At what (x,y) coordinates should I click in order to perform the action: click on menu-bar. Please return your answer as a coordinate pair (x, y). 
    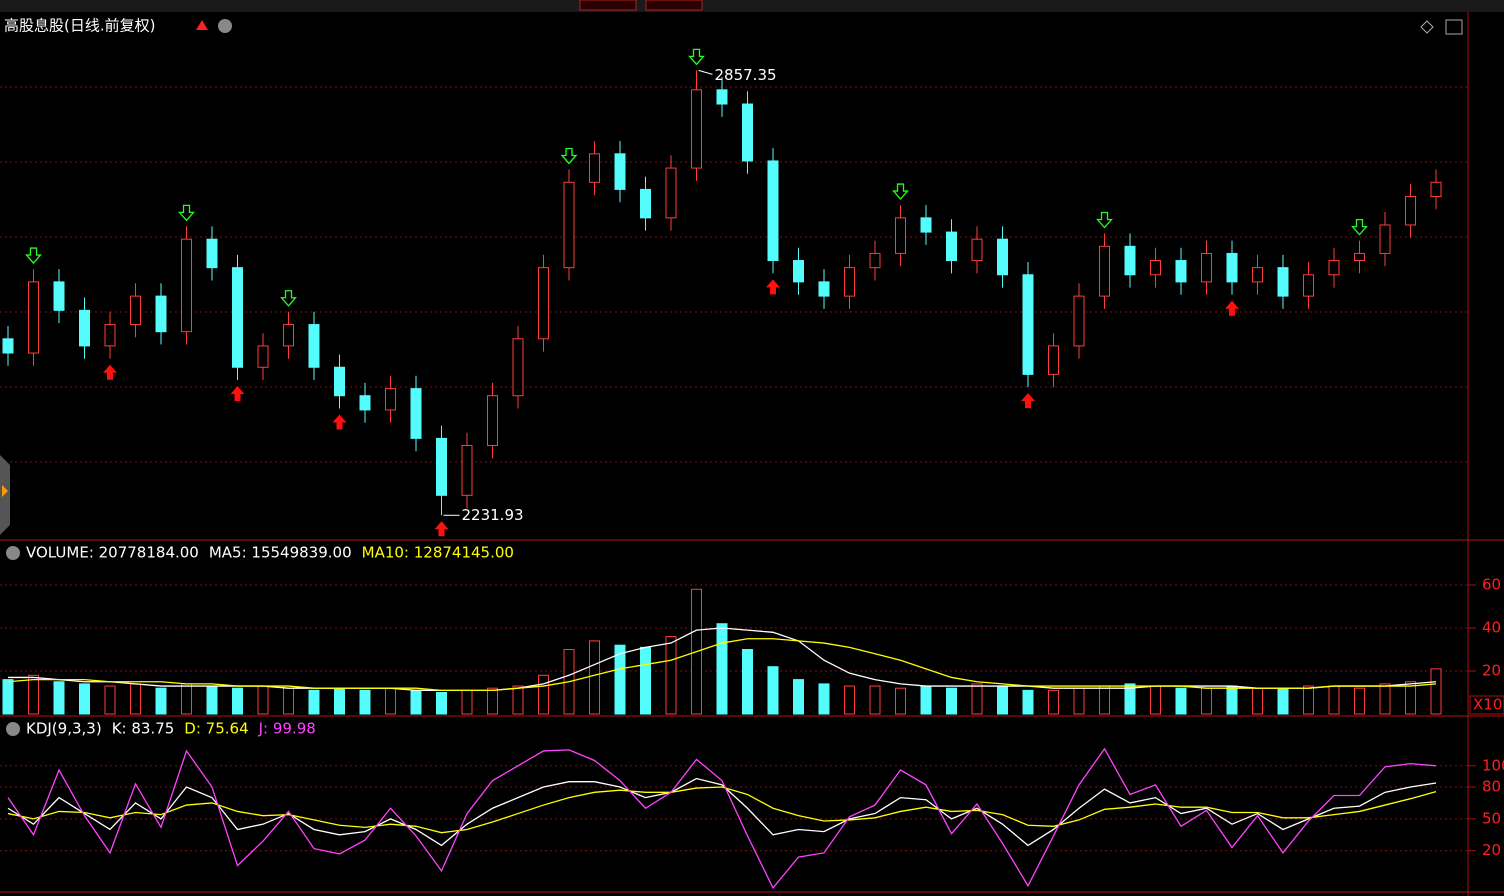
    Looking at the image, I should click on (752, 6).